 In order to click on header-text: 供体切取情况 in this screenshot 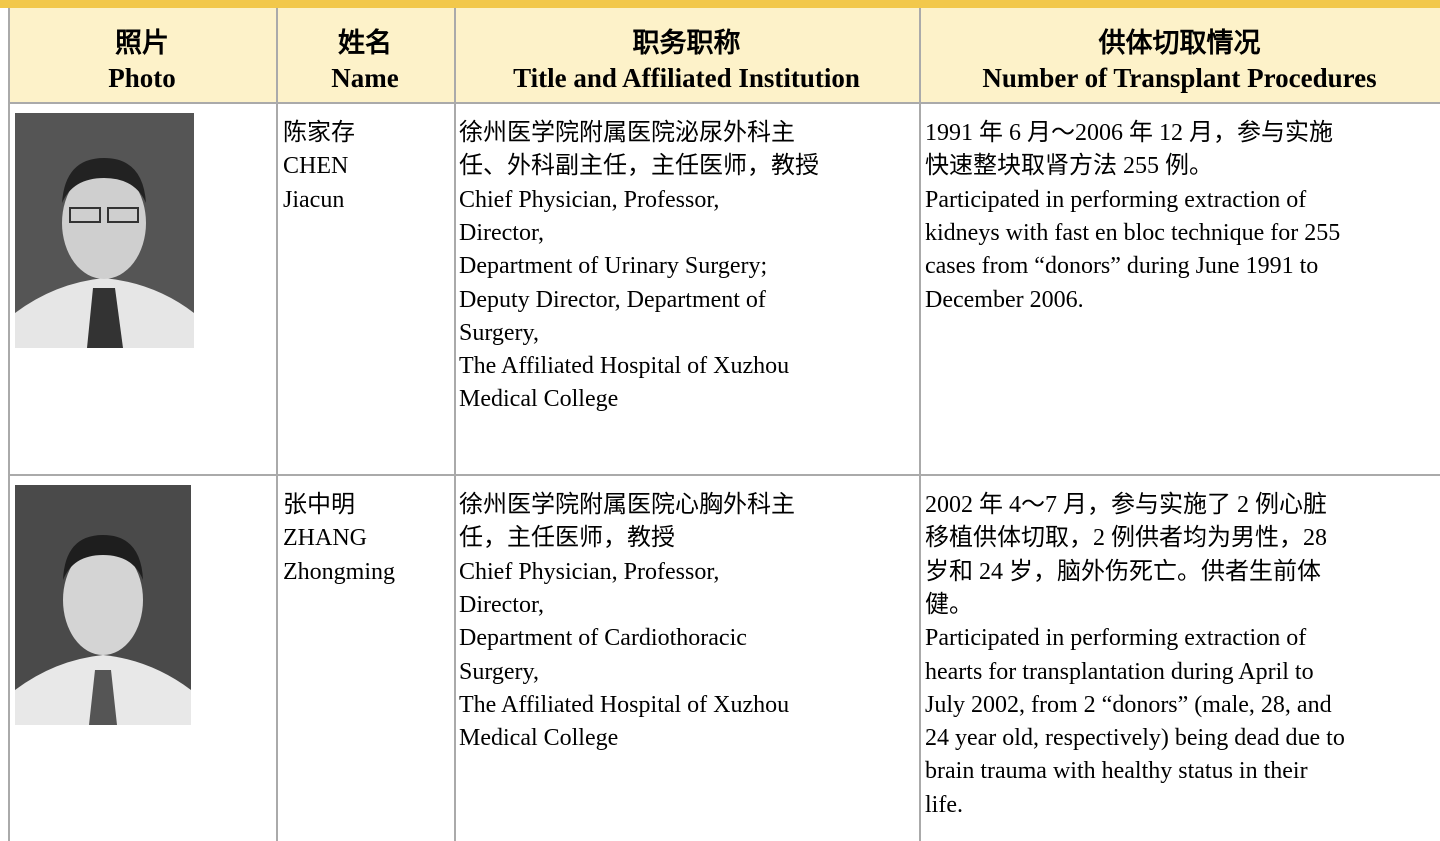, I will do `click(1179, 43)`.